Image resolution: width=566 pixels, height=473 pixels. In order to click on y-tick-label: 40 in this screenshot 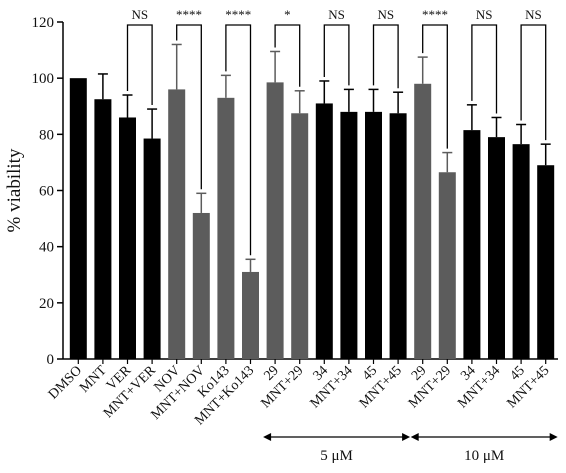, I will do `click(46, 248)`.